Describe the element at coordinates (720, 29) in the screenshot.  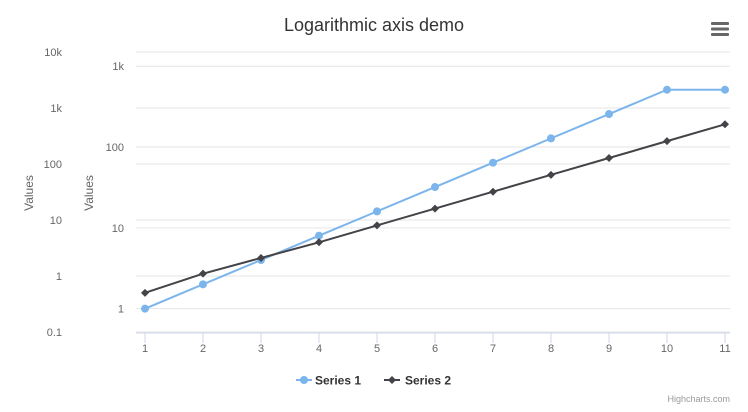
I see `hamburger-menu-icon` at that location.